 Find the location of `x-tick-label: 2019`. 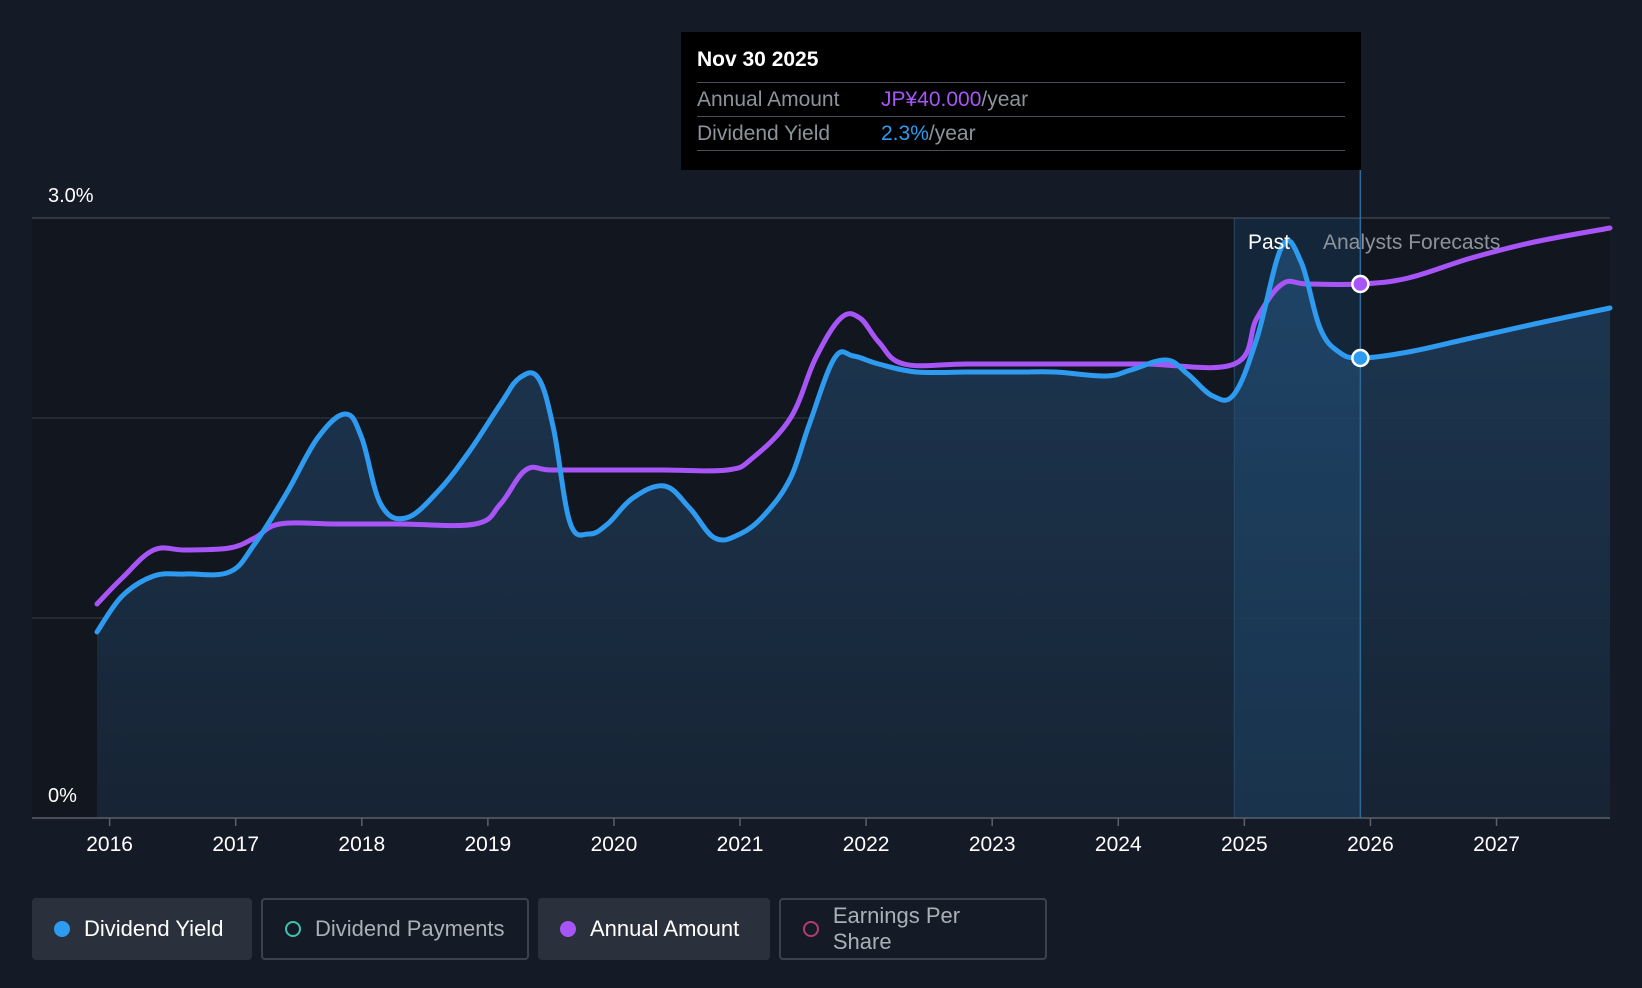

x-tick-label: 2019 is located at coordinates (487, 844).